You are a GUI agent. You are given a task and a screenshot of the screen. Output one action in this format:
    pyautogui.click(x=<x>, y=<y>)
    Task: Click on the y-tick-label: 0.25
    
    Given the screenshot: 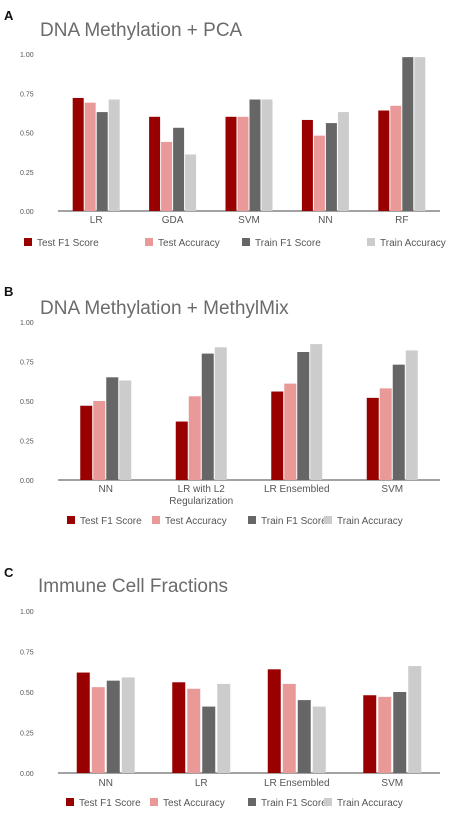 What is the action you would take?
    pyautogui.click(x=27, y=442)
    